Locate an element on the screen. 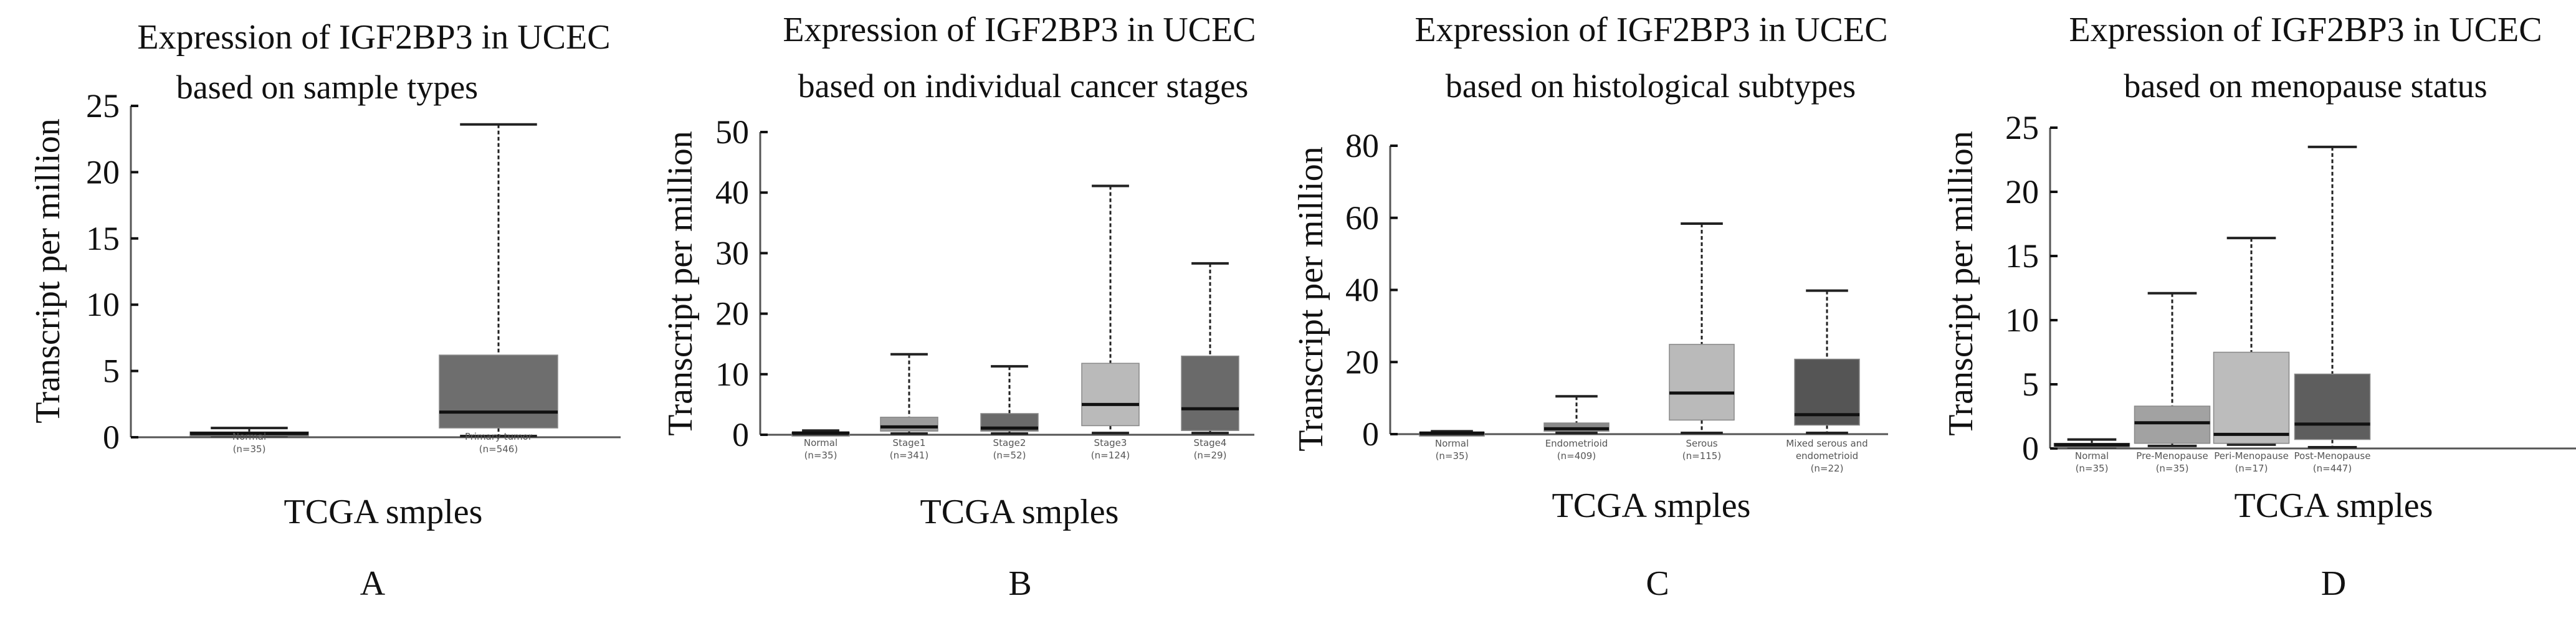 This screenshot has height=621, width=2576. box-stage2 is located at coordinates (1010, 400).